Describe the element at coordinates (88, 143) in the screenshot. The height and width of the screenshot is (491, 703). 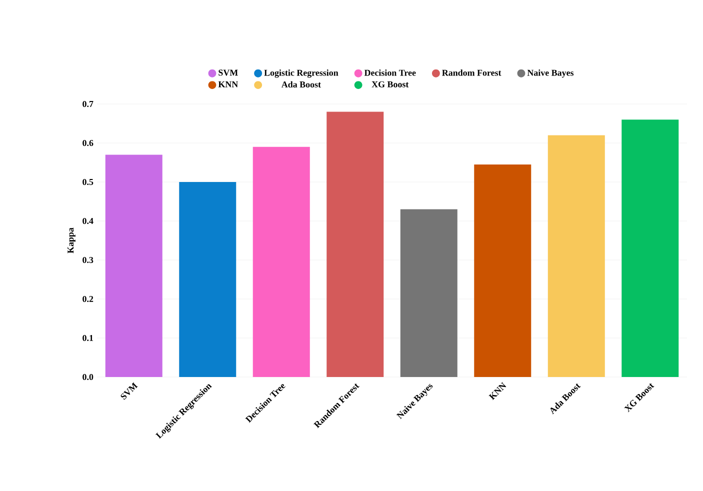
I see `y-tick-label: 0.6` at that location.